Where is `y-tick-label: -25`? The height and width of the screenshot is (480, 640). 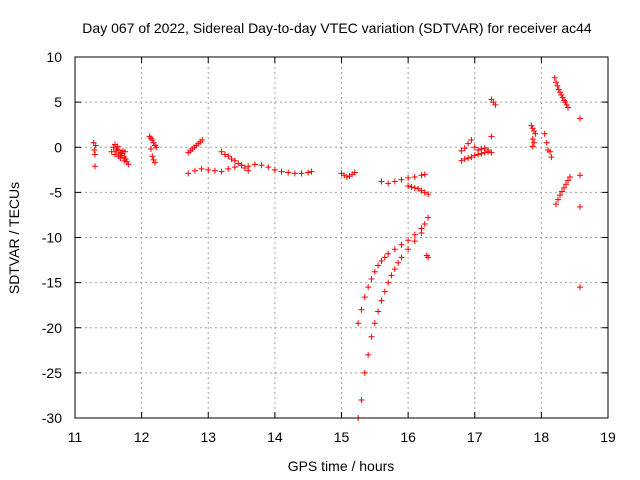 y-tick-label: -25 is located at coordinates (52, 373).